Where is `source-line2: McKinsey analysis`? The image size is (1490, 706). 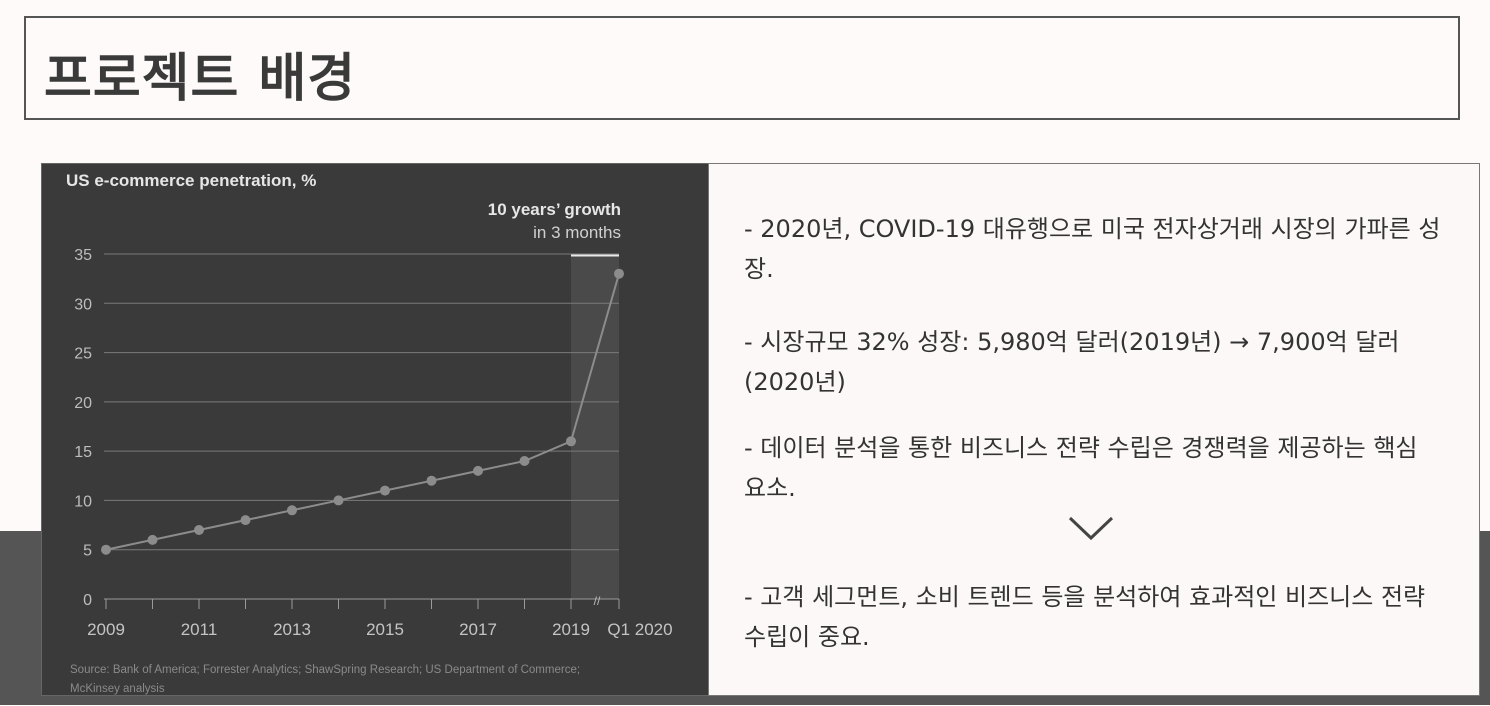 source-line2: McKinsey analysis is located at coordinates (117, 689).